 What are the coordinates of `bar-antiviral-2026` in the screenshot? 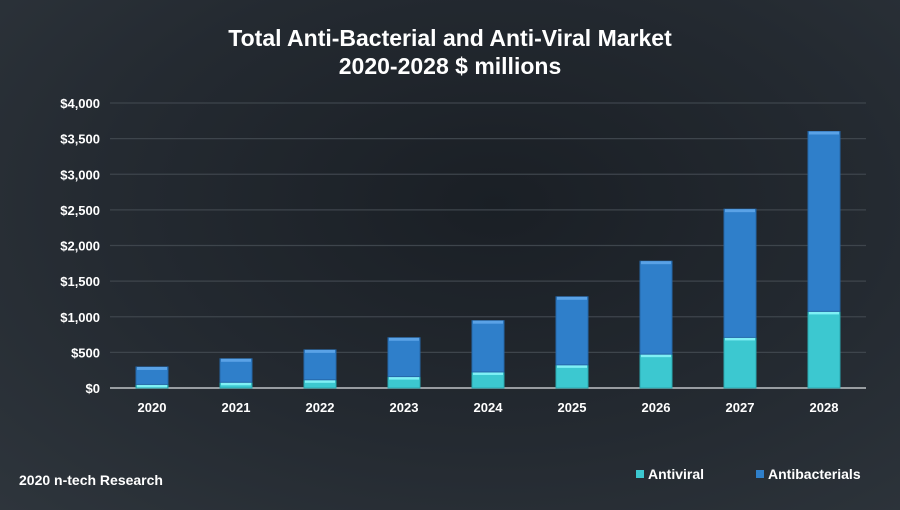 It's located at (656, 371).